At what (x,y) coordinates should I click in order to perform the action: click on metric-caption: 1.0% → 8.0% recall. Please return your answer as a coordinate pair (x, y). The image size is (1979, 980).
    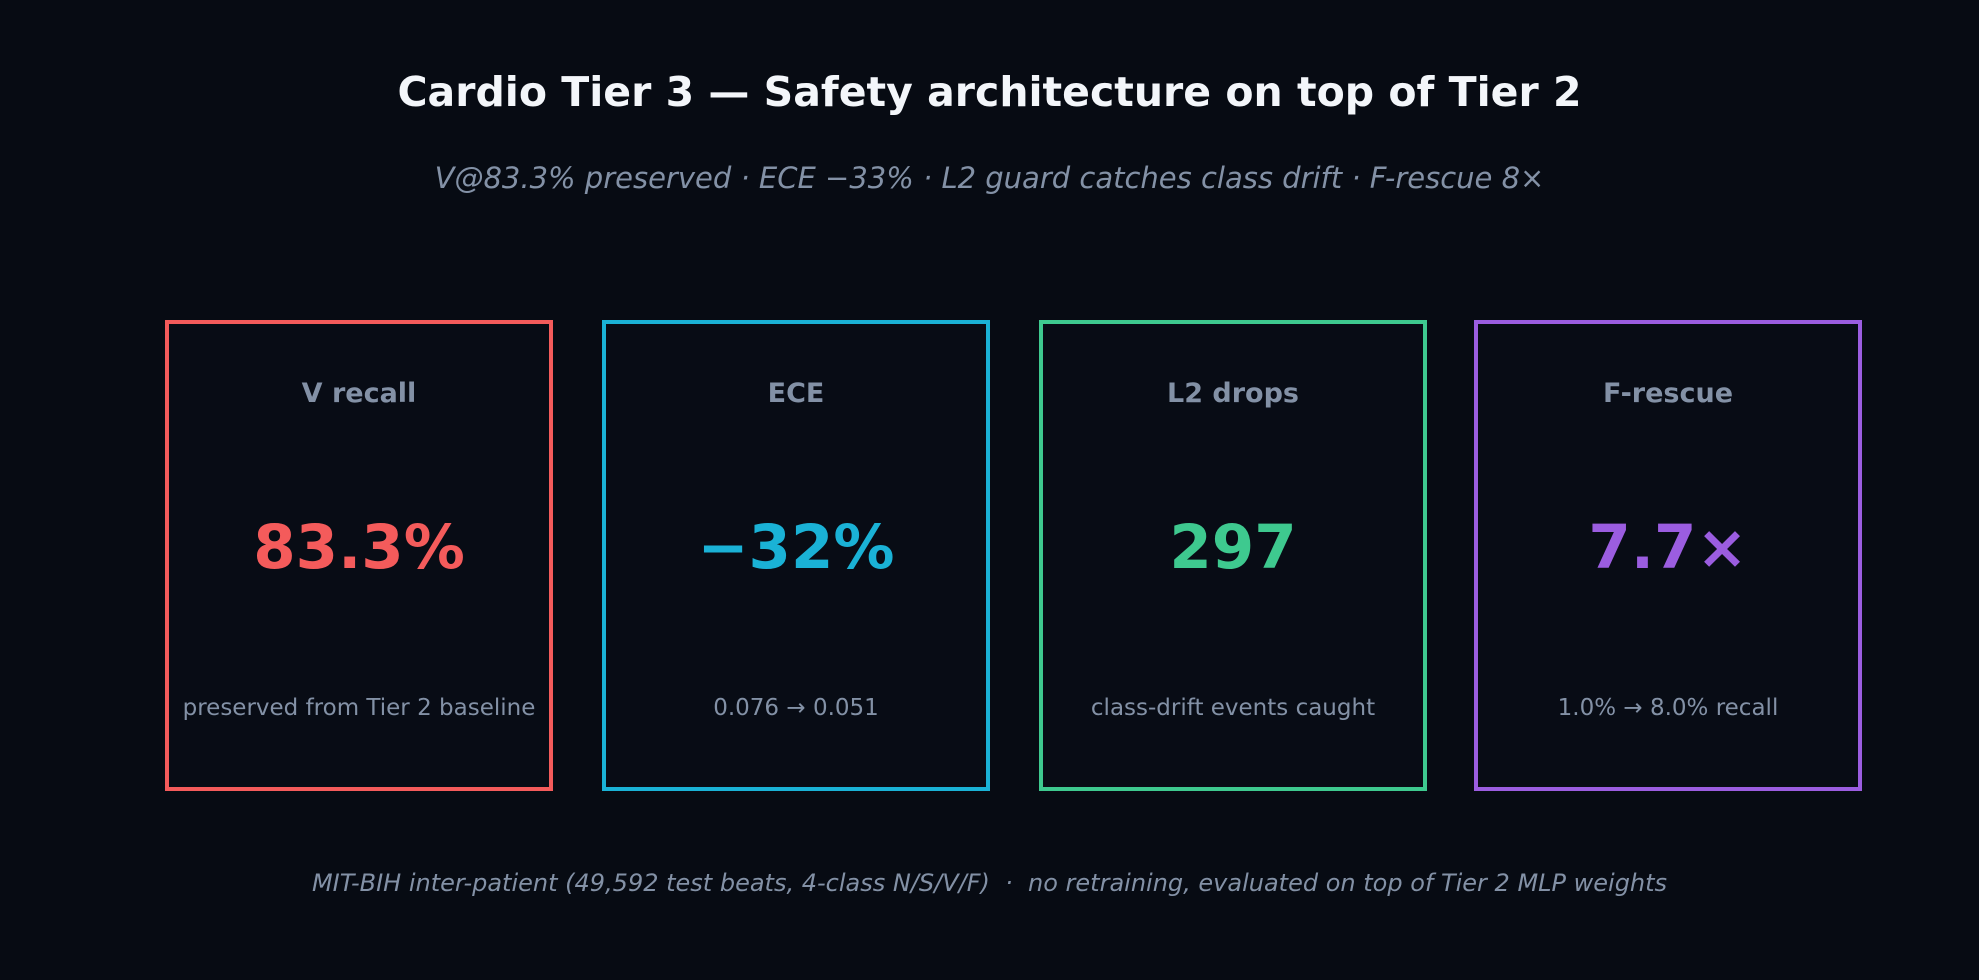
    Looking at the image, I should click on (1668, 708).